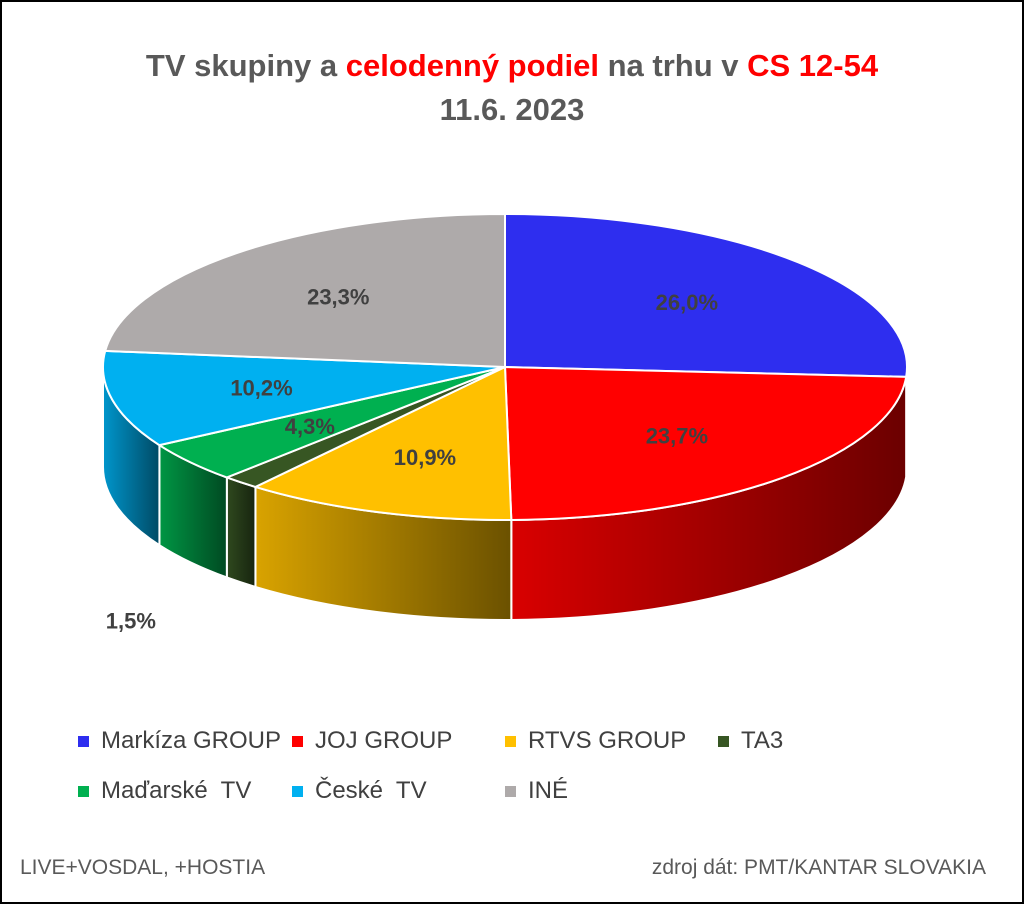 This screenshot has height=904, width=1024. I want to click on legend-item-rtvs-group: RTVS GROUP, so click(595, 741).